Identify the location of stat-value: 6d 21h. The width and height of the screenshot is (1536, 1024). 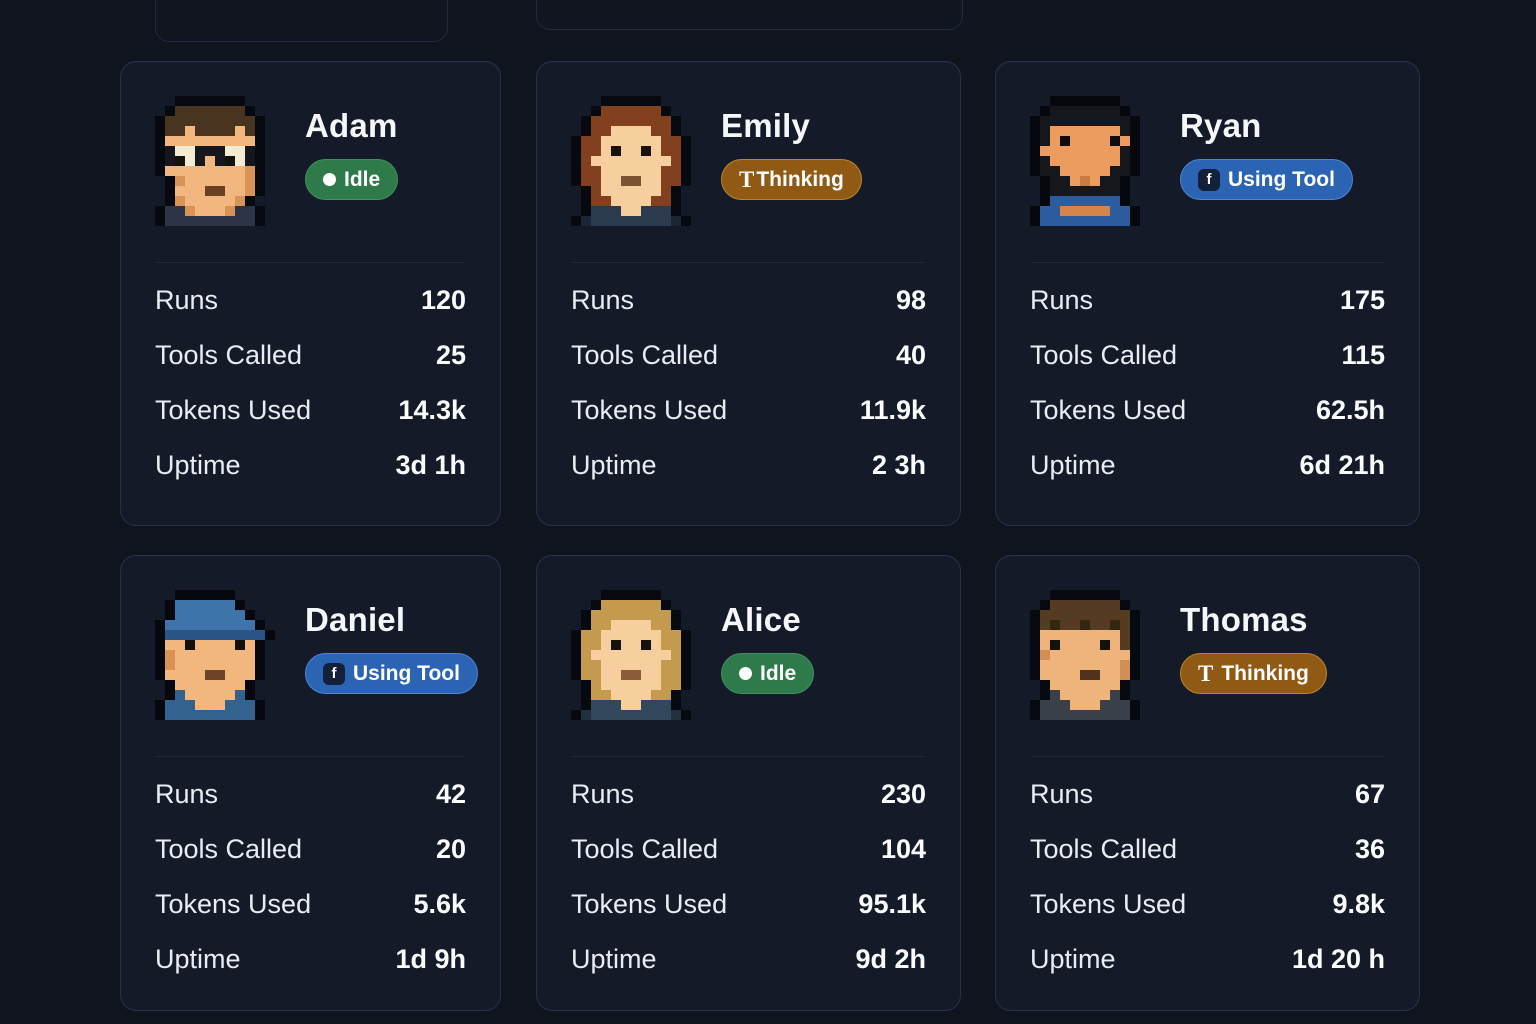
(1342, 465).